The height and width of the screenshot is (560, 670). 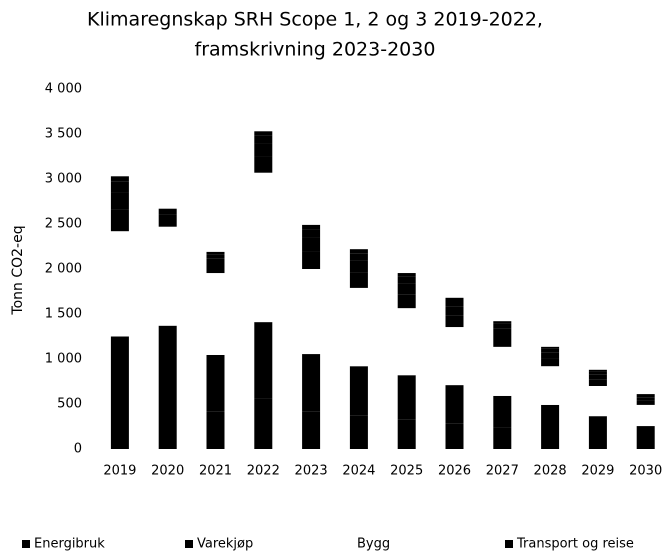 I want to click on y-tick-label: 4 000, so click(x=63, y=89).